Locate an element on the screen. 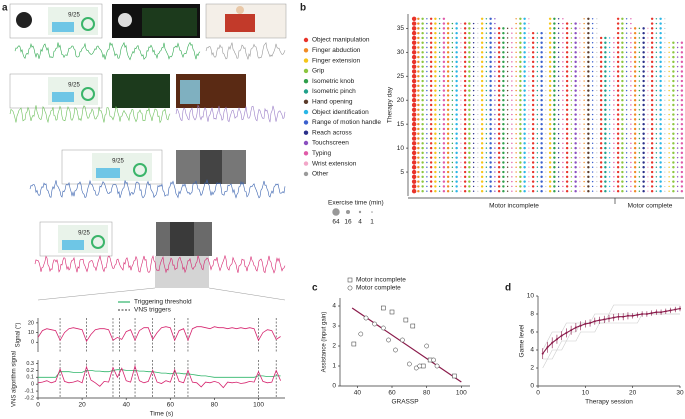 Image resolution: width=685 pixels, height=419 pixels. y-tick-label: 4 is located at coordinates (532, 350).